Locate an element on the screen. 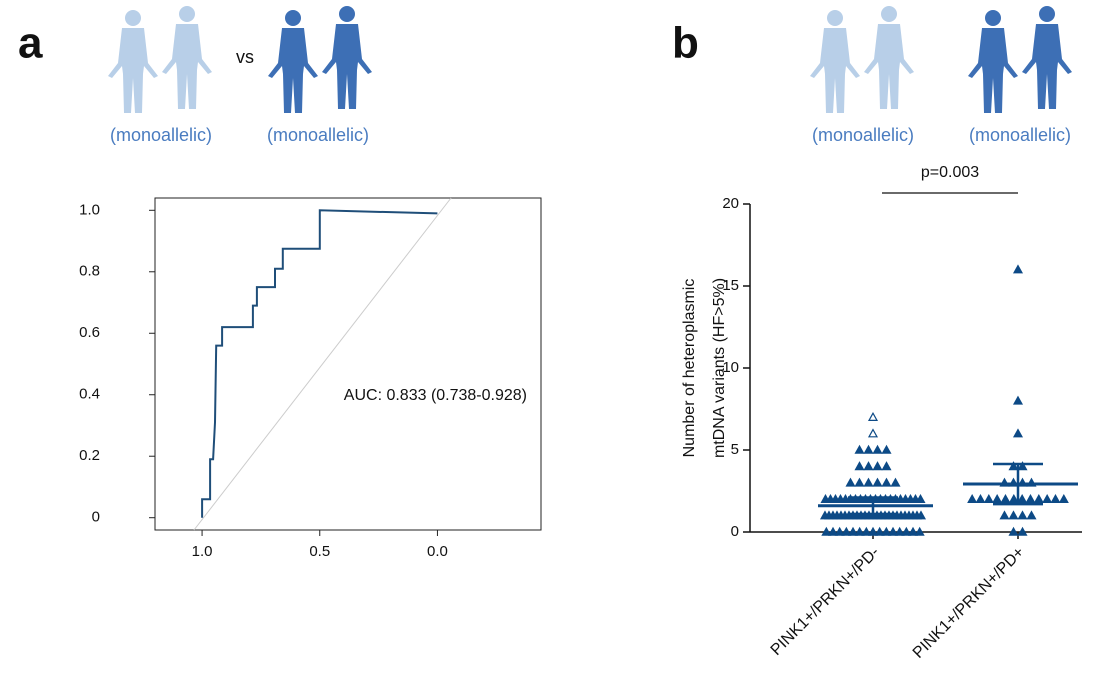 This screenshot has width=1116, height=682. reference-line is located at coordinates (322, 364).